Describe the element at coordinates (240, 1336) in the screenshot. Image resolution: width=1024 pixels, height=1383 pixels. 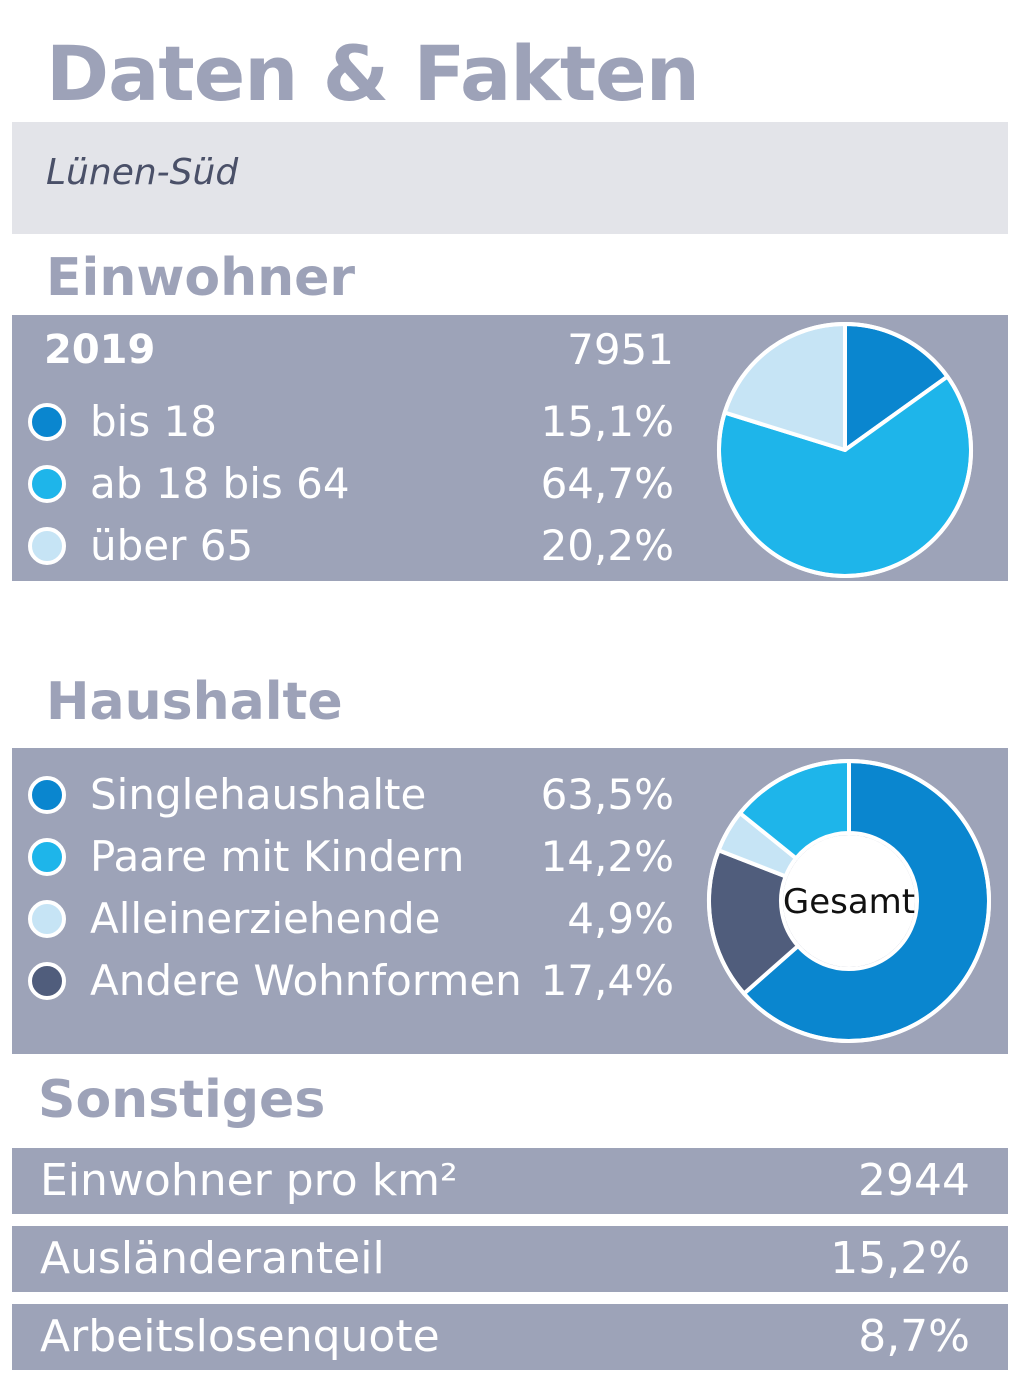
I see `stat-label: Arbeitslosenquote` at that location.